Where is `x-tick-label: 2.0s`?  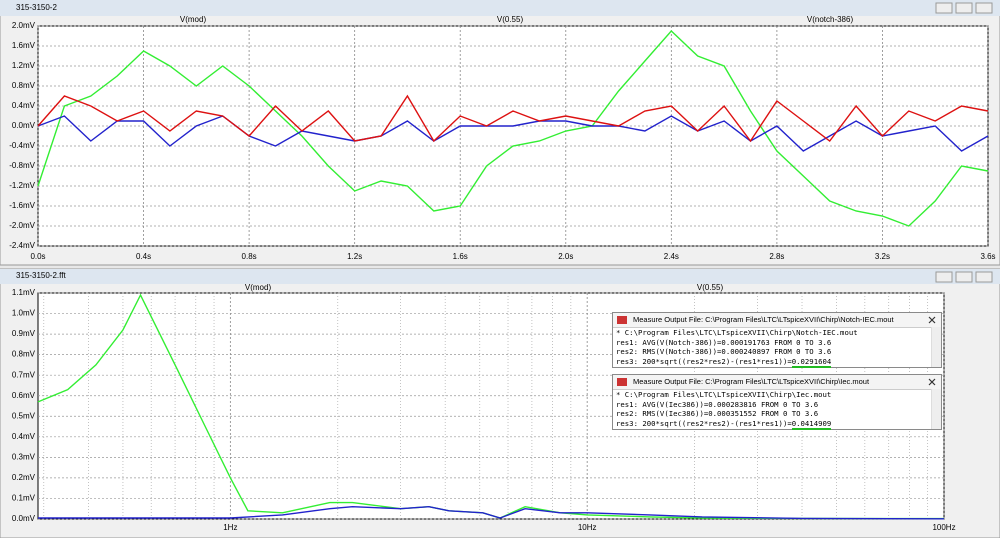 x-tick-label: 2.0s is located at coordinates (565, 256).